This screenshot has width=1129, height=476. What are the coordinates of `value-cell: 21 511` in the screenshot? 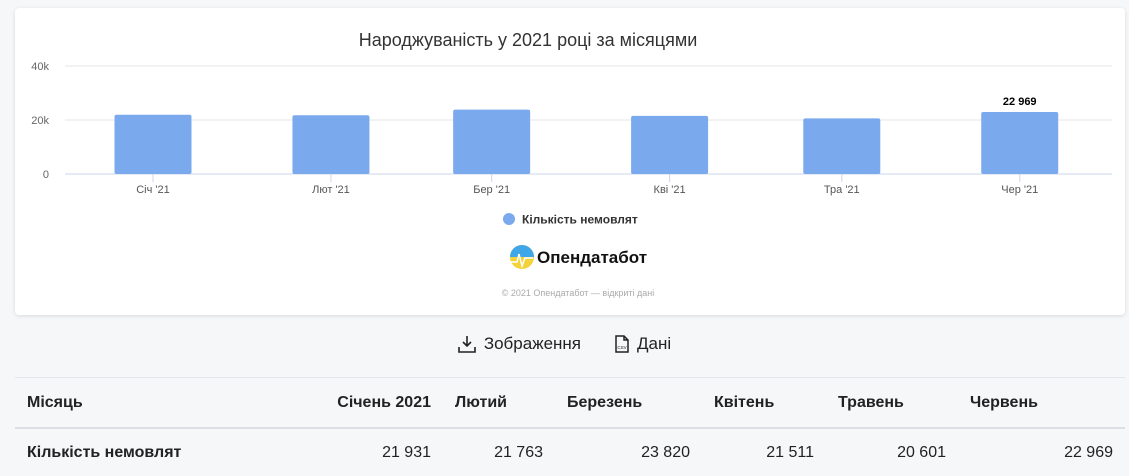 It's located at (790, 452).